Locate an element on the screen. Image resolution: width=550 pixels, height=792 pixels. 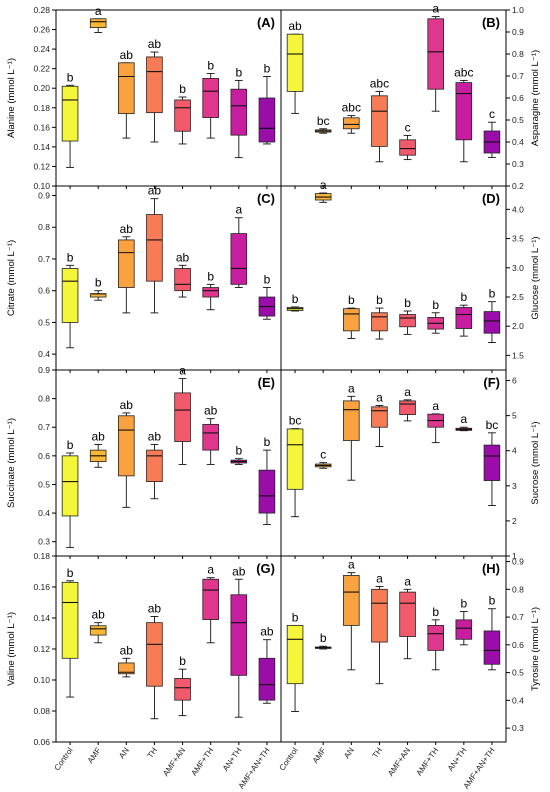
box-th: ab is located at coordinates (154, 464).